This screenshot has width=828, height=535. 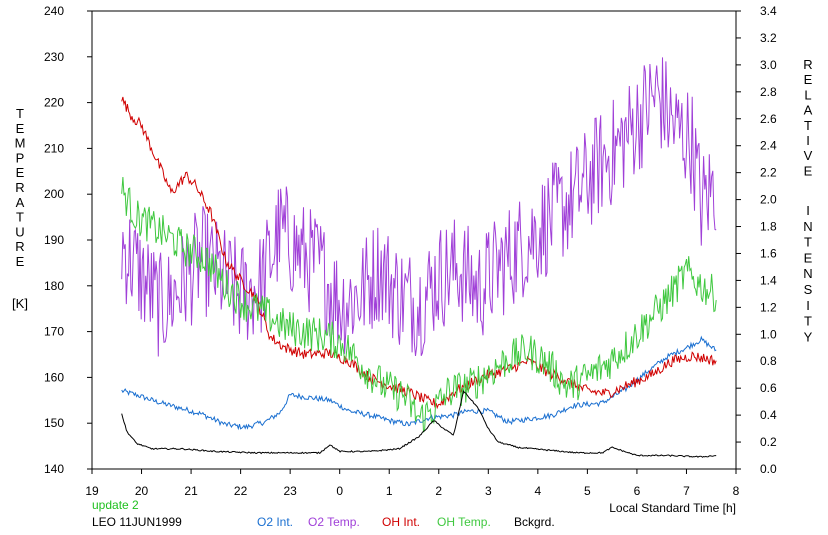 I want to click on right-tick-label: 0.6, so click(x=768, y=388).